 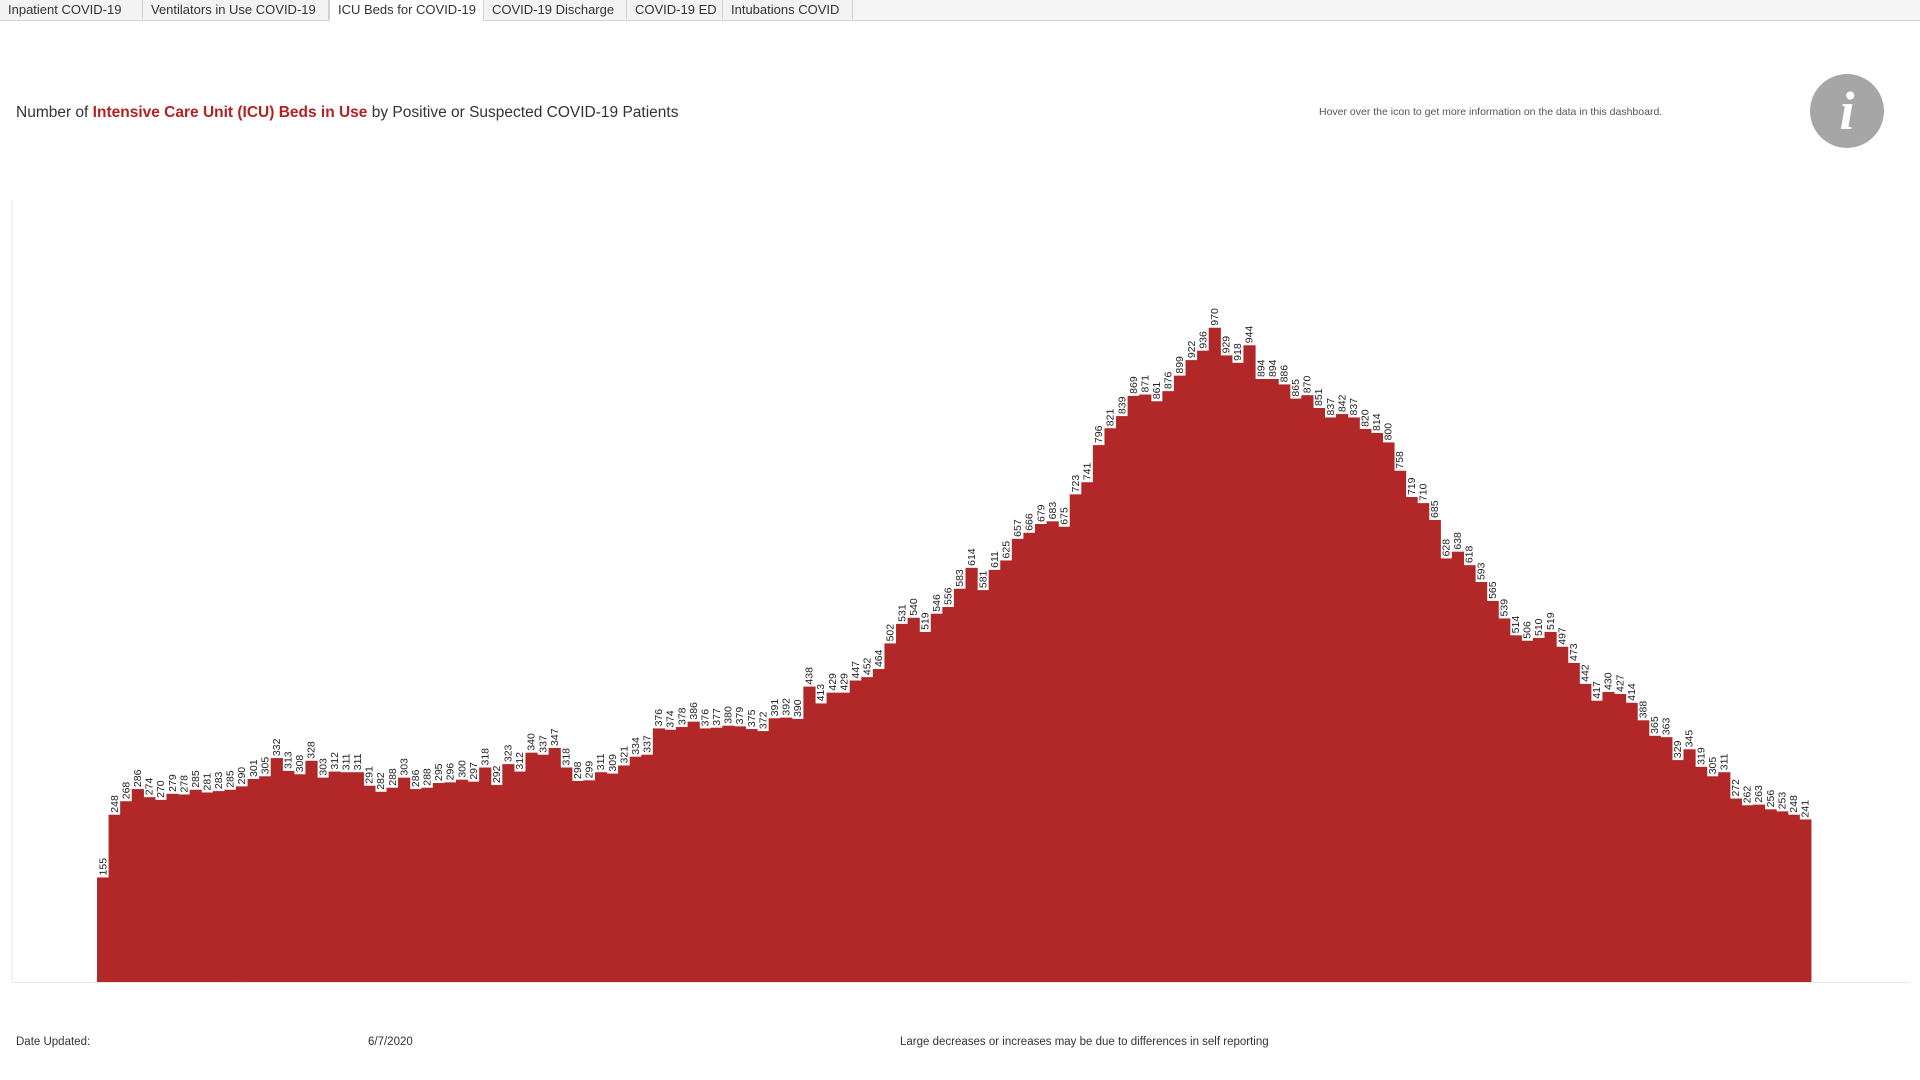 I want to click on tab-inpatient-covid: Inpatient COVID-19, so click(x=71, y=9).